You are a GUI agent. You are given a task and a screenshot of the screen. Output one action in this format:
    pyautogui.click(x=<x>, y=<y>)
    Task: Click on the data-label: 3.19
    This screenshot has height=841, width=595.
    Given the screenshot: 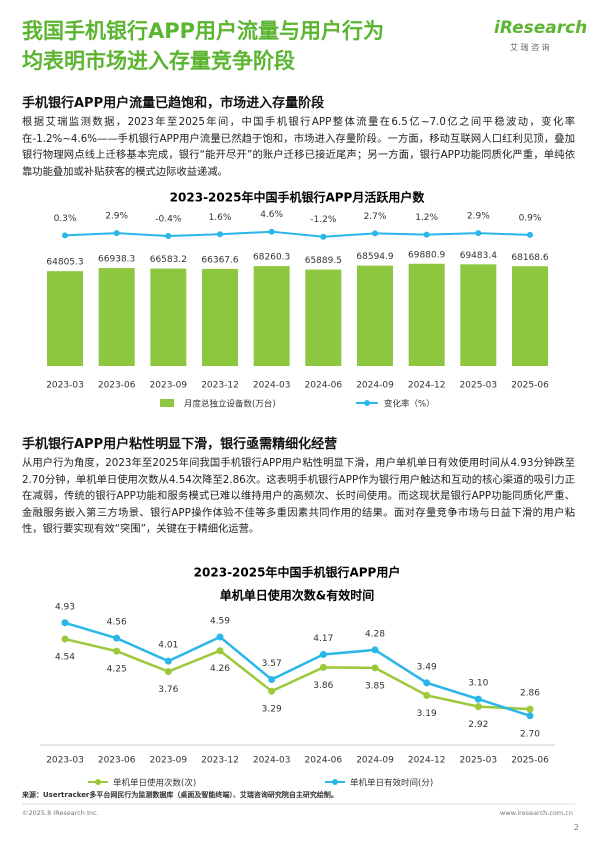 What is the action you would take?
    pyautogui.click(x=427, y=714)
    